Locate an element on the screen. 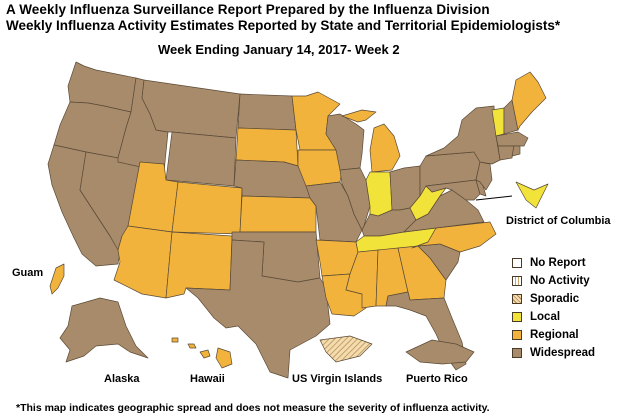 The width and height of the screenshot is (620, 420). state-RI is located at coordinates (516, 151).